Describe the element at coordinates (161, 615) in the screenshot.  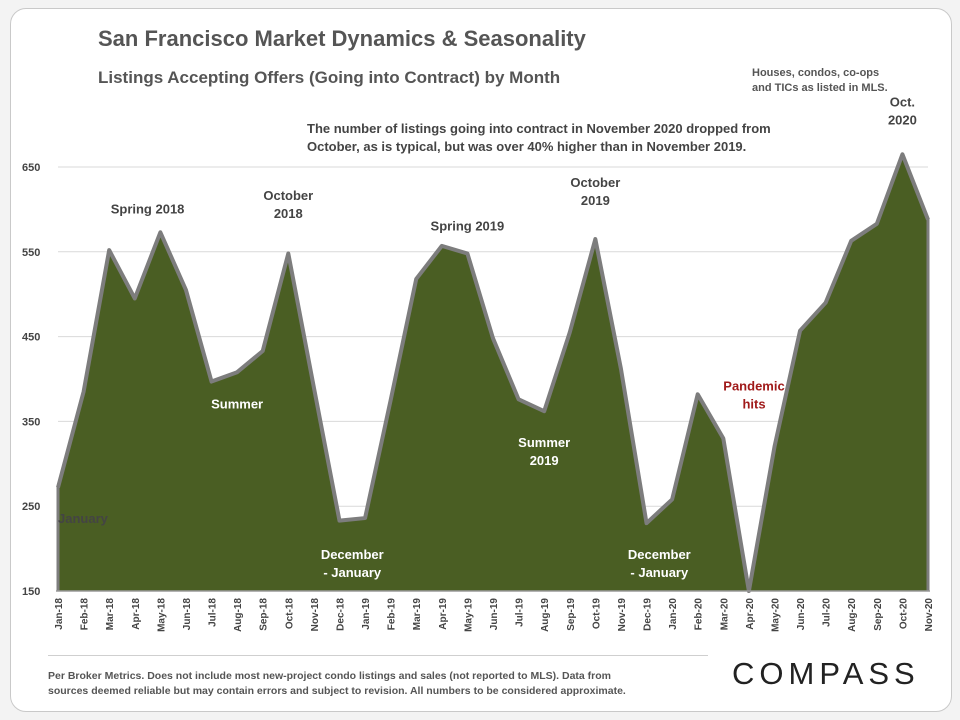
I see `x-tick-label: May-18` at that location.